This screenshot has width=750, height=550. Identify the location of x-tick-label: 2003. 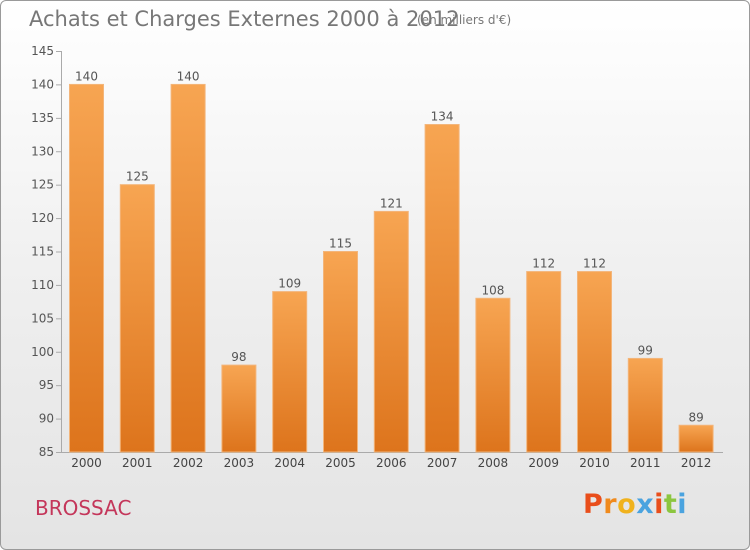
(239, 463).